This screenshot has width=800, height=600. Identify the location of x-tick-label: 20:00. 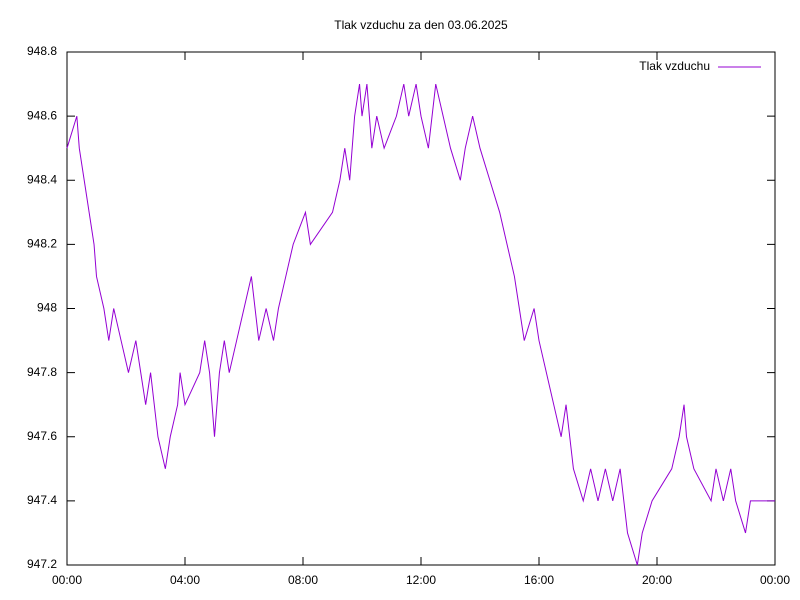
(657, 580).